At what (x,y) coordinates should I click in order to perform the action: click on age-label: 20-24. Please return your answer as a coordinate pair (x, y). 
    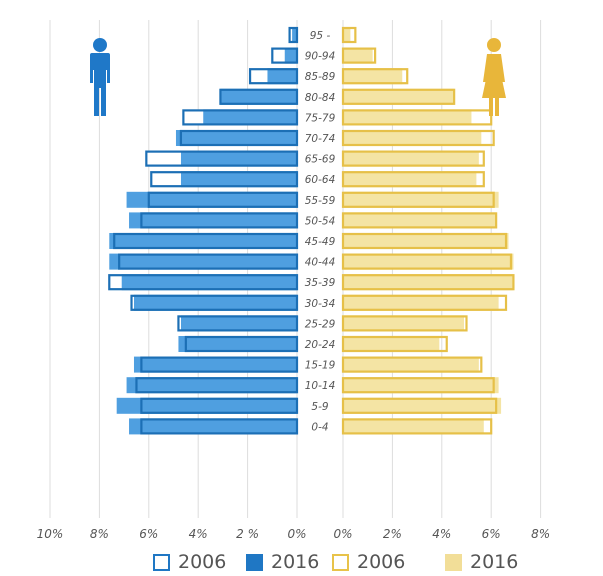
    Looking at the image, I should click on (320, 345).